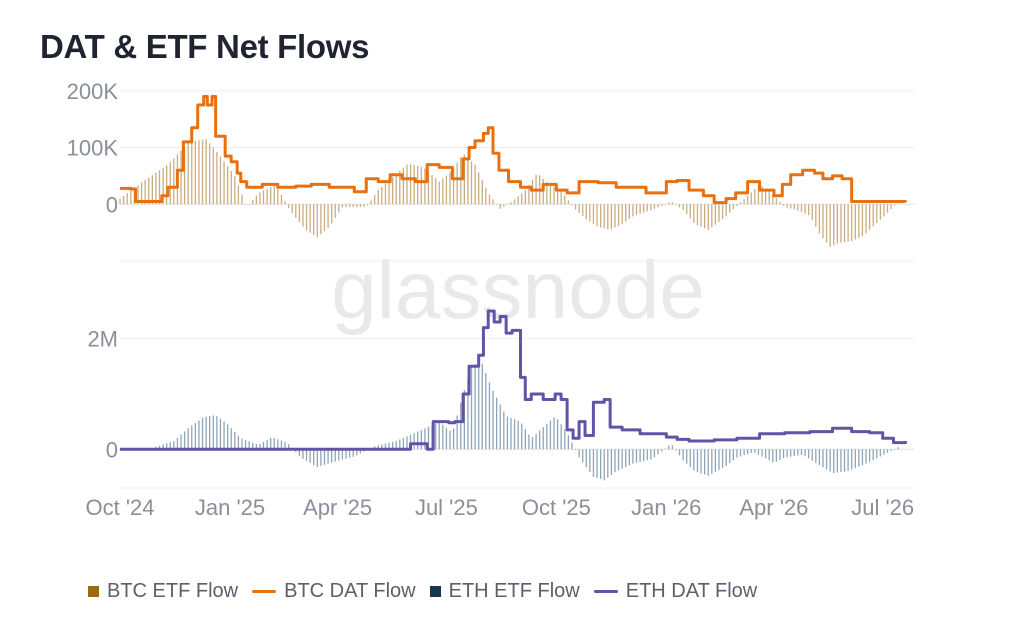 The height and width of the screenshot is (624, 1035). Describe the element at coordinates (93, 591) in the screenshot. I see `legend-swatch` at that location.